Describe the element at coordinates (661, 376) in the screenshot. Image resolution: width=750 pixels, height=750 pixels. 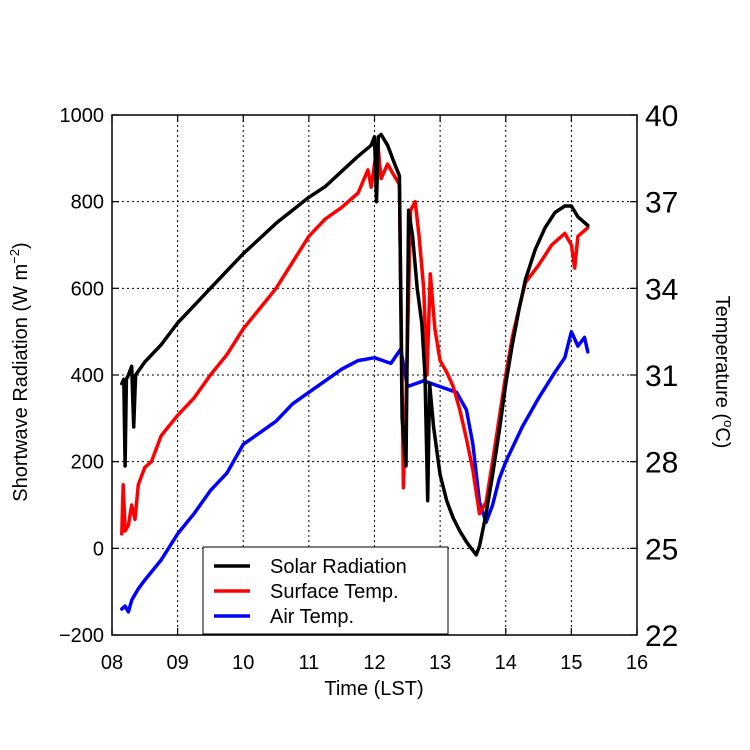
I see `right-y-tick-label: 31` at that location.